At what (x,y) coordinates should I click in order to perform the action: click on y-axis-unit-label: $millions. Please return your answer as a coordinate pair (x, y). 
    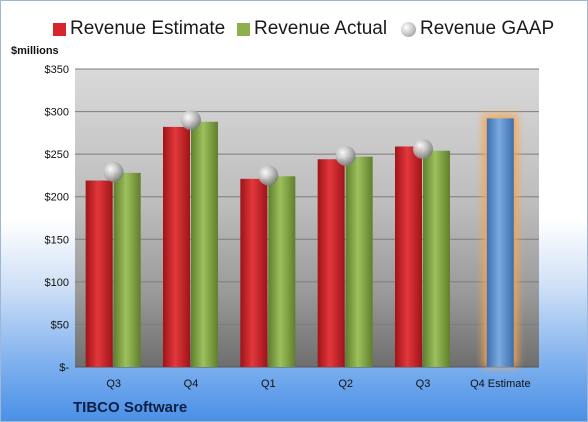
    Looking at the image, I should click on (35, 51).